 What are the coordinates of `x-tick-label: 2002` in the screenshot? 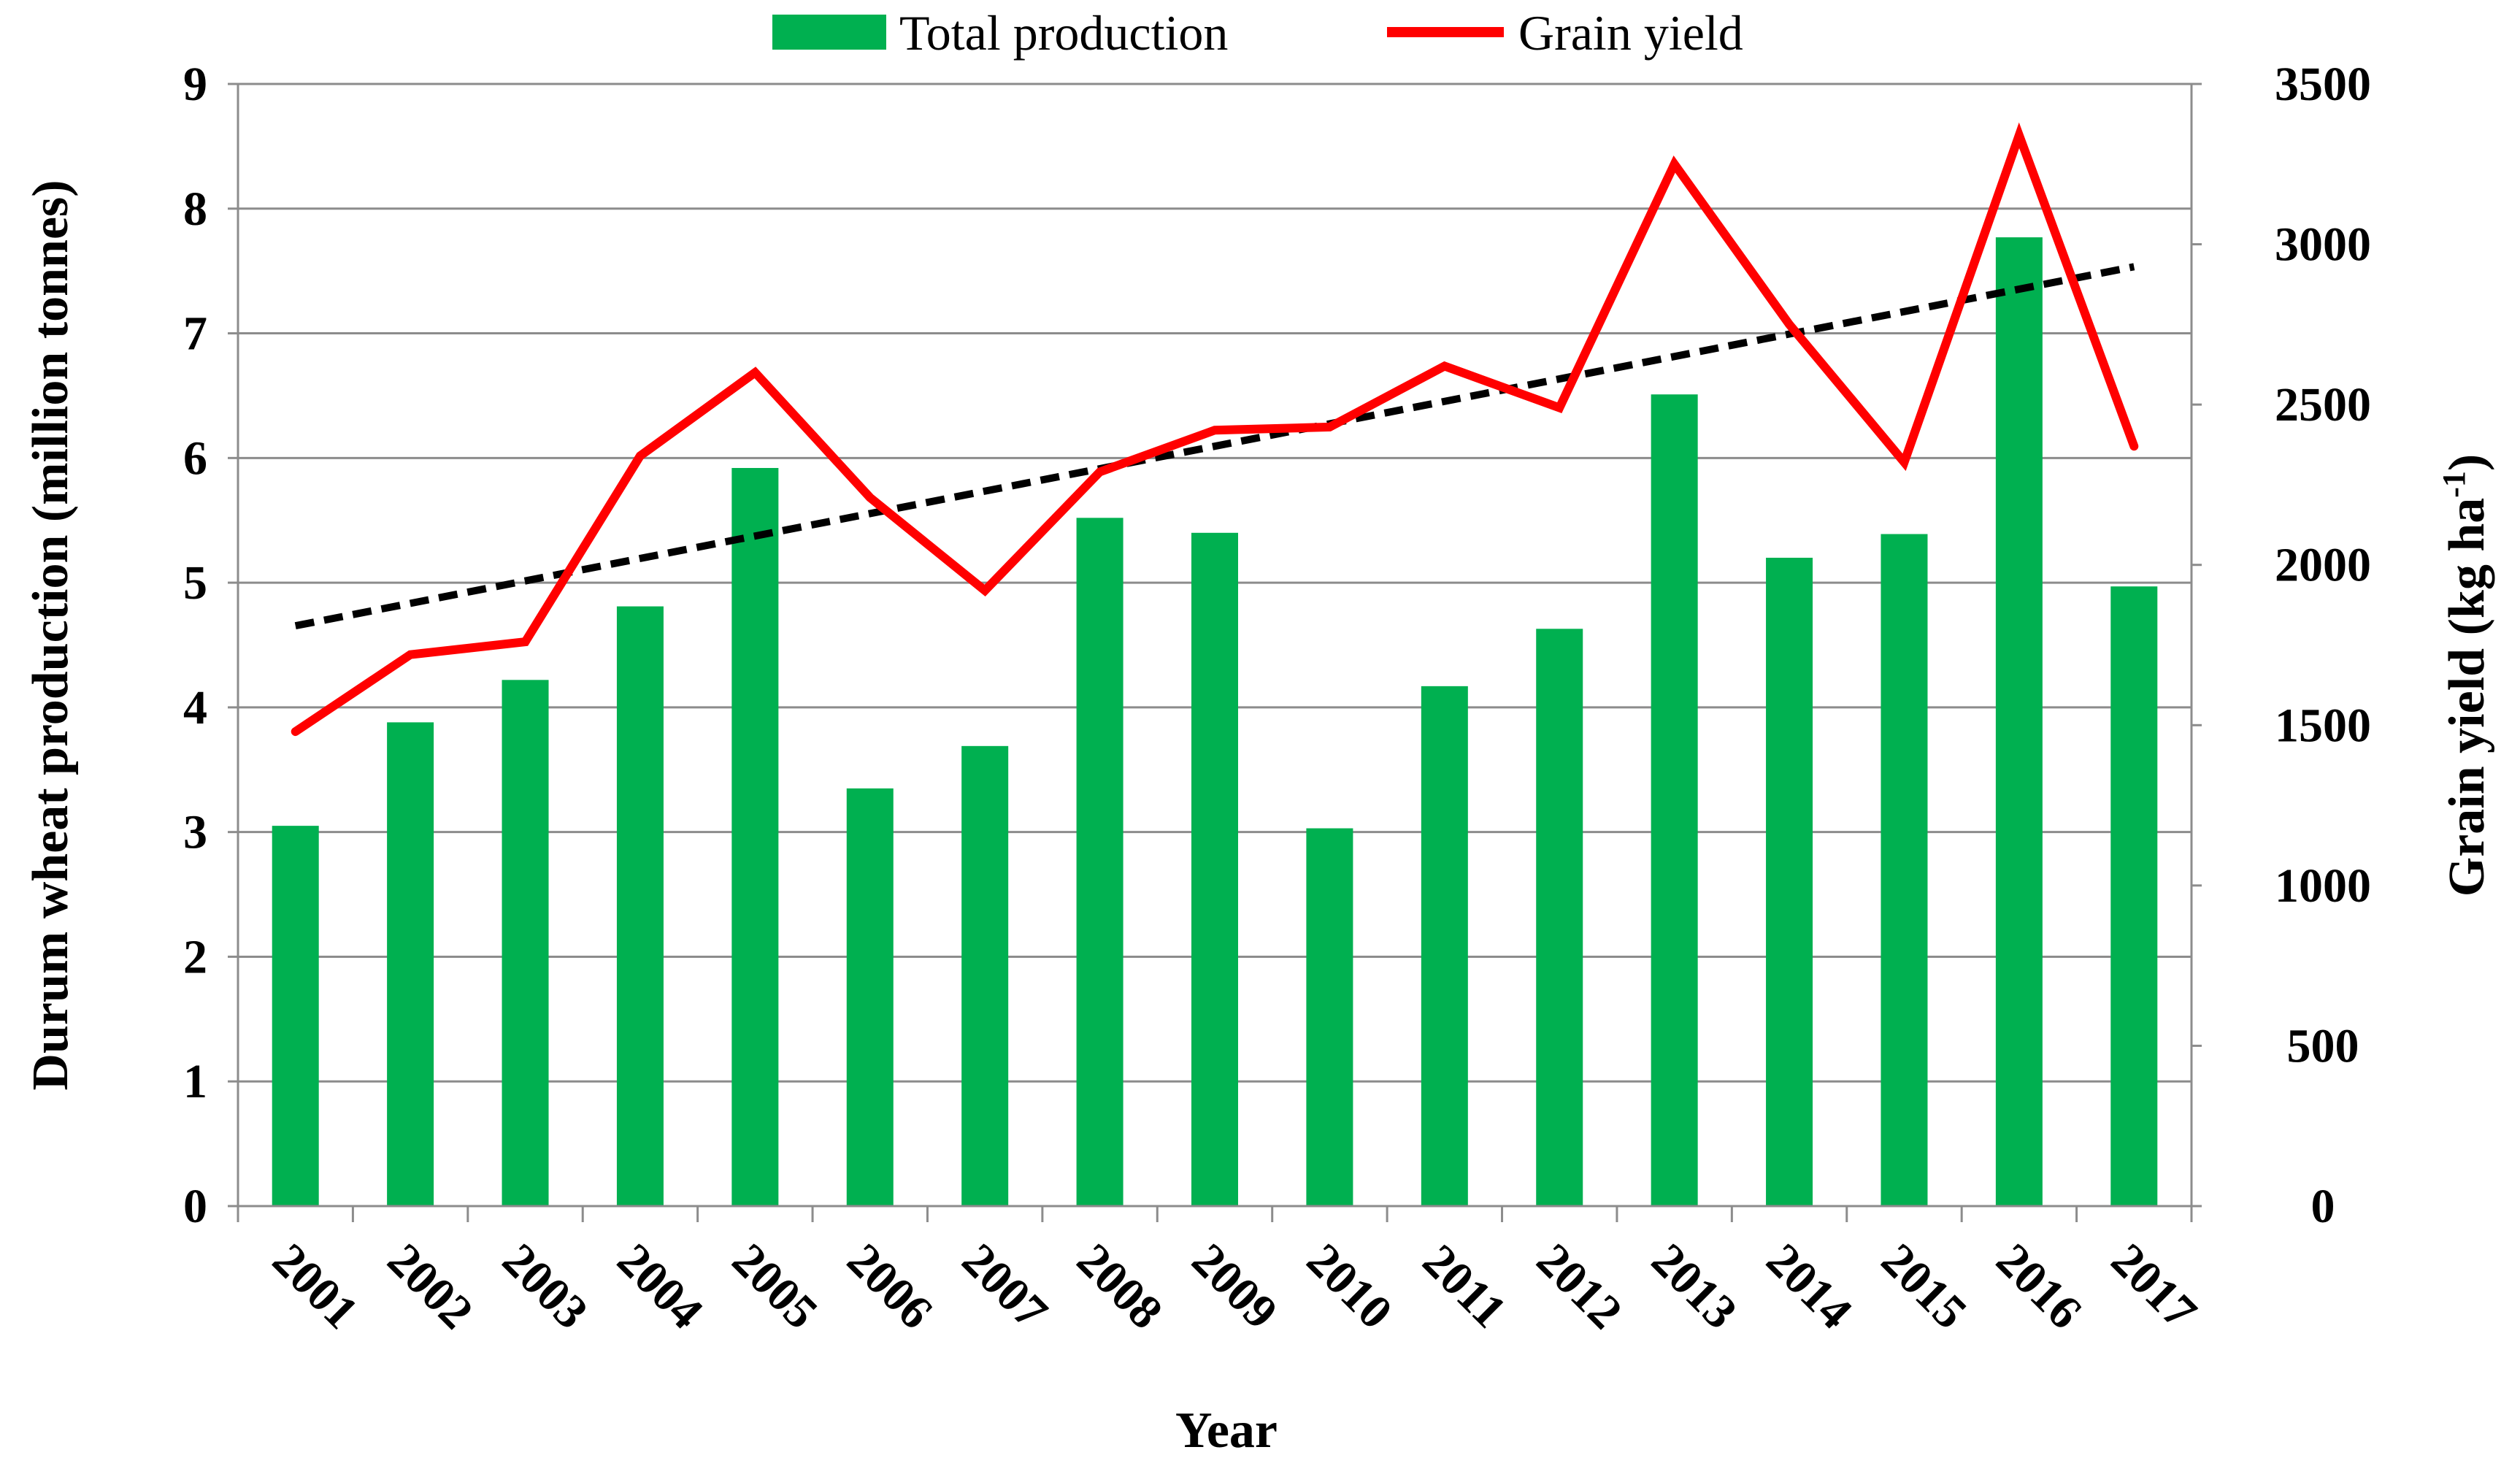 It's located at (430, 1286).